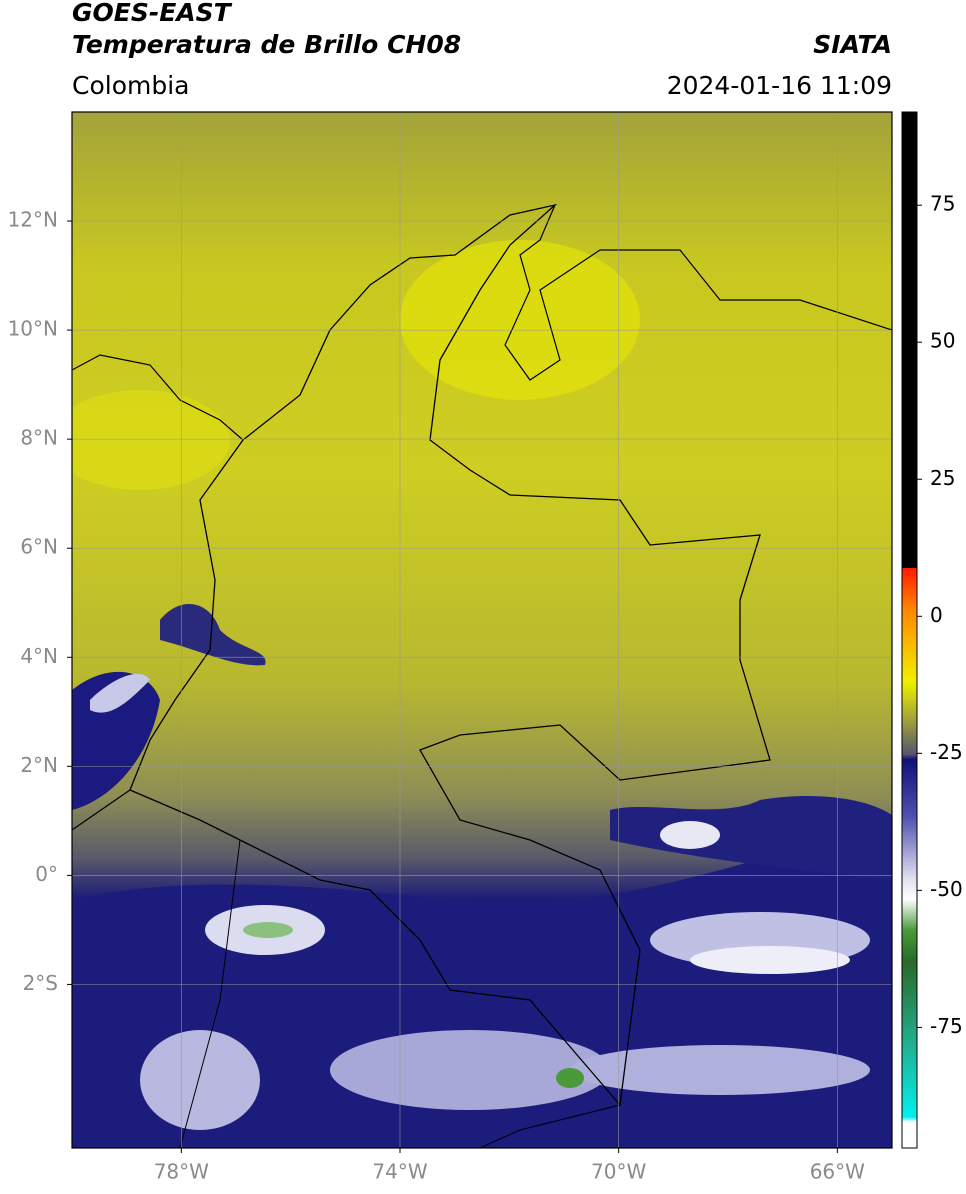 This screenshot has width=966, height=1194. Describe the element at coordinates (946, 1026) in the screenshot. I see `colorbar-tick-label: -75` at that location.